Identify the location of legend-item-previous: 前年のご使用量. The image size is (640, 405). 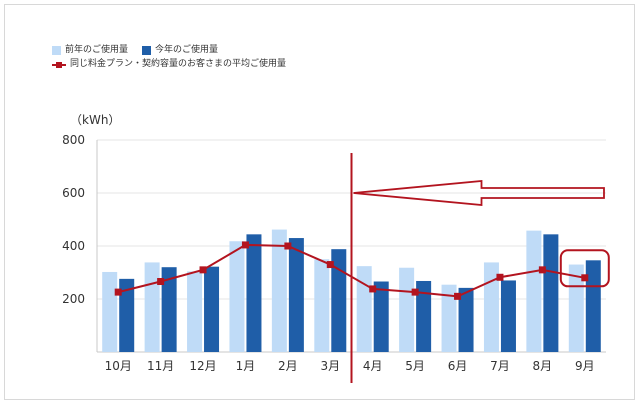
(90, 49).